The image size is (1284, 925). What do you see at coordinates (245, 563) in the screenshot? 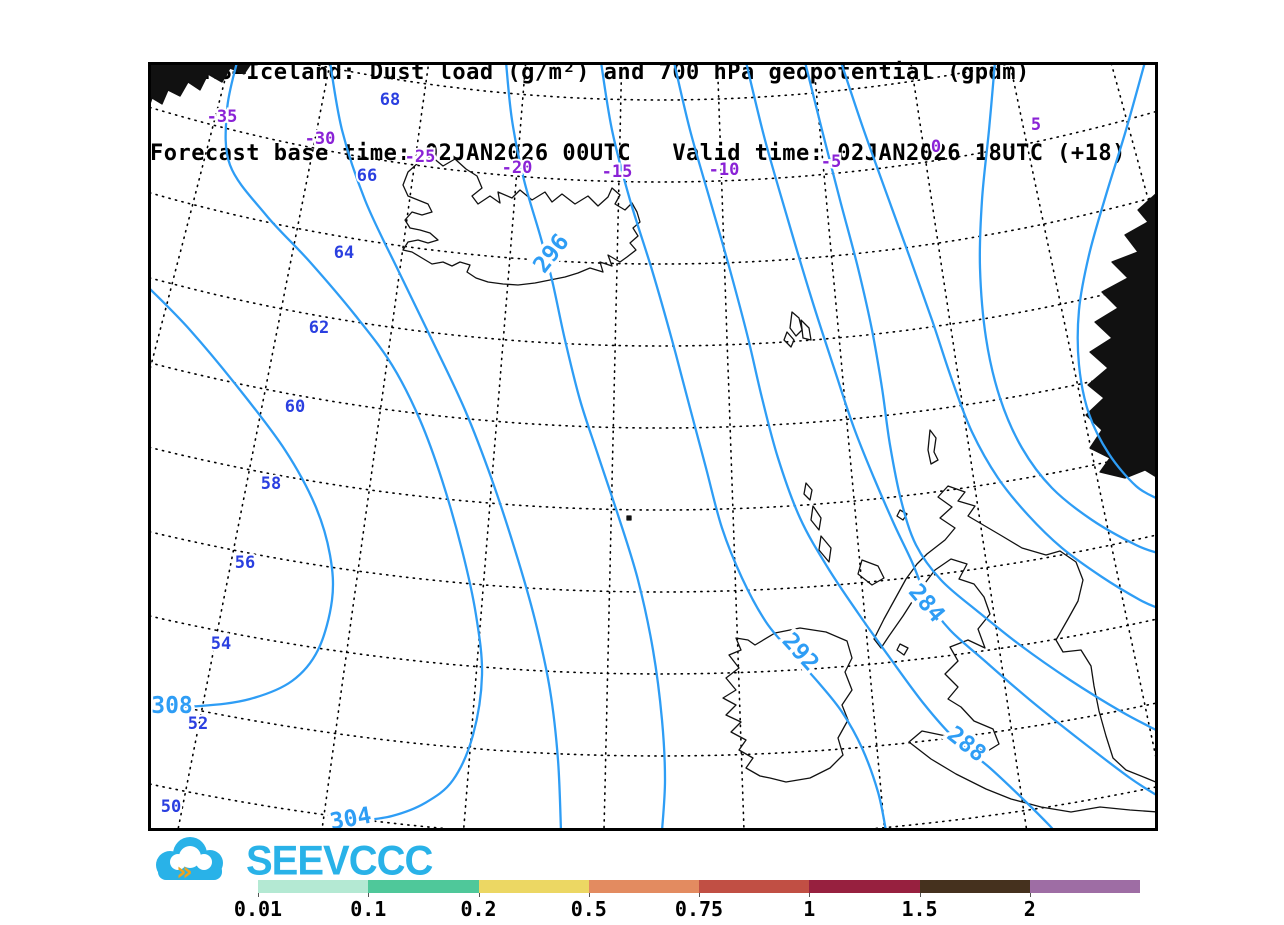
I see `latitude-label-56: 56` at bounding box center [245, 563].